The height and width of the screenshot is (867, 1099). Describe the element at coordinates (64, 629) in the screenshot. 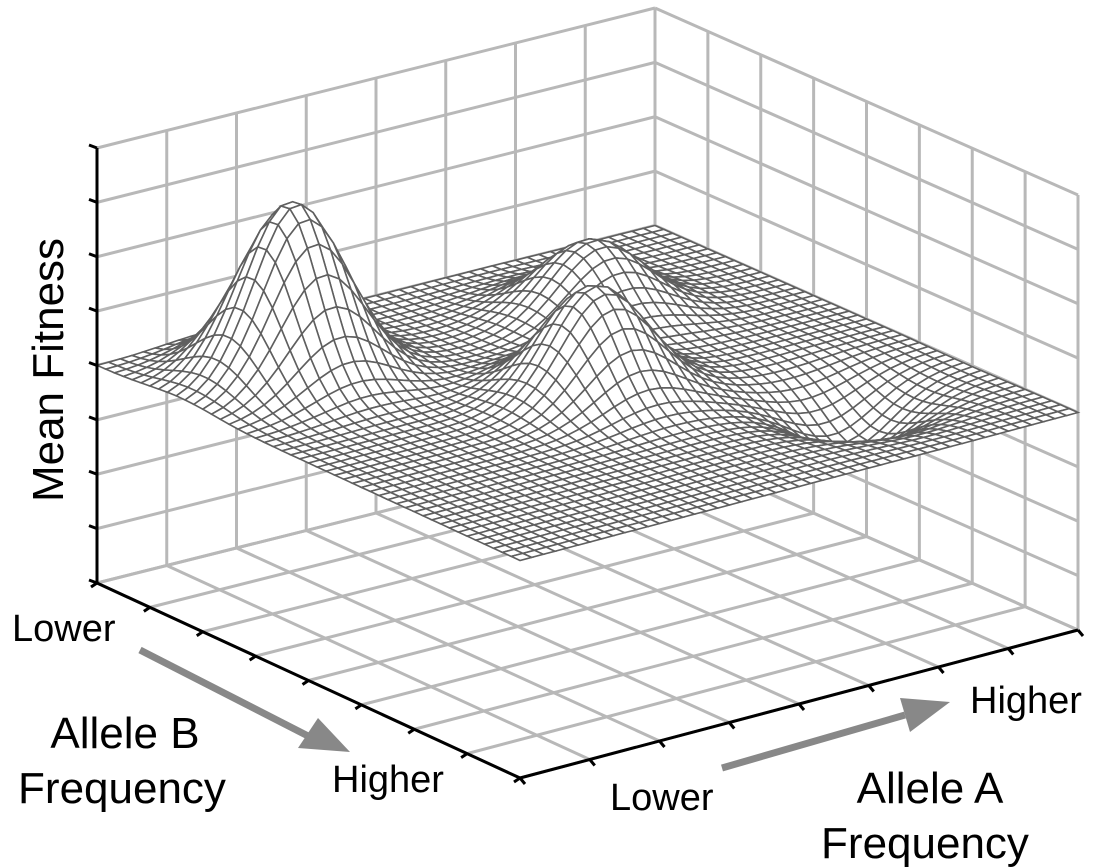

I see `y-tick-lower: Lower` at that location.